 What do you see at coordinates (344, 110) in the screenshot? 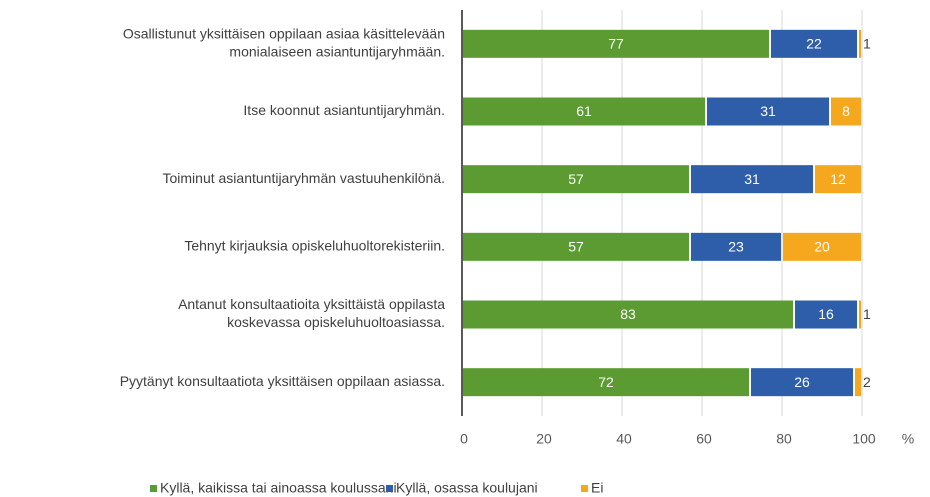
I see `category-label: Itse koonnut asiantuntijaryhmän.` at bounding box center [344, 110].